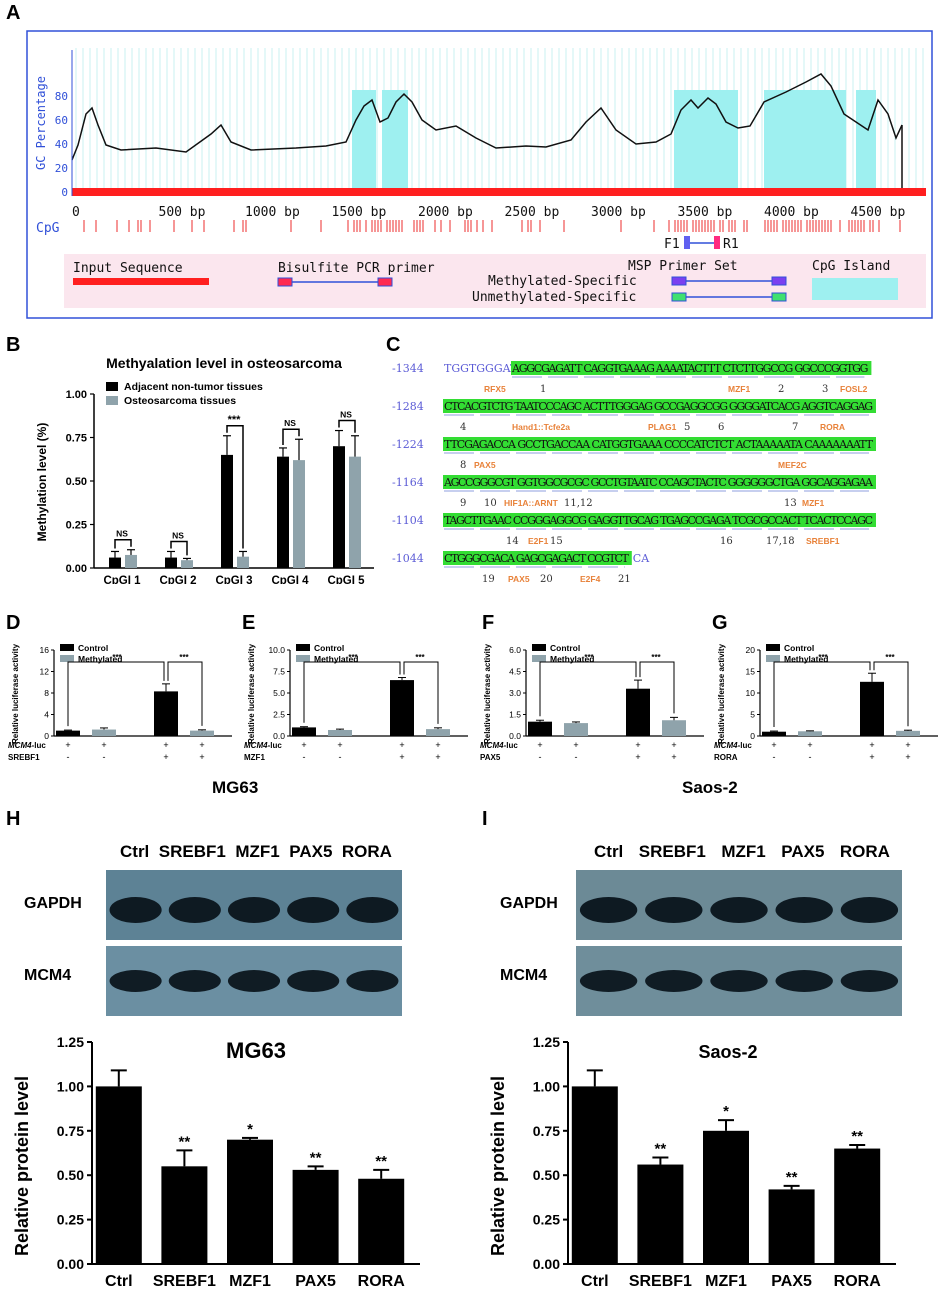 The height and width of the screenshot is (1290, 948). I want to click on row-label-tf: SREBF1, so click(24, 757).